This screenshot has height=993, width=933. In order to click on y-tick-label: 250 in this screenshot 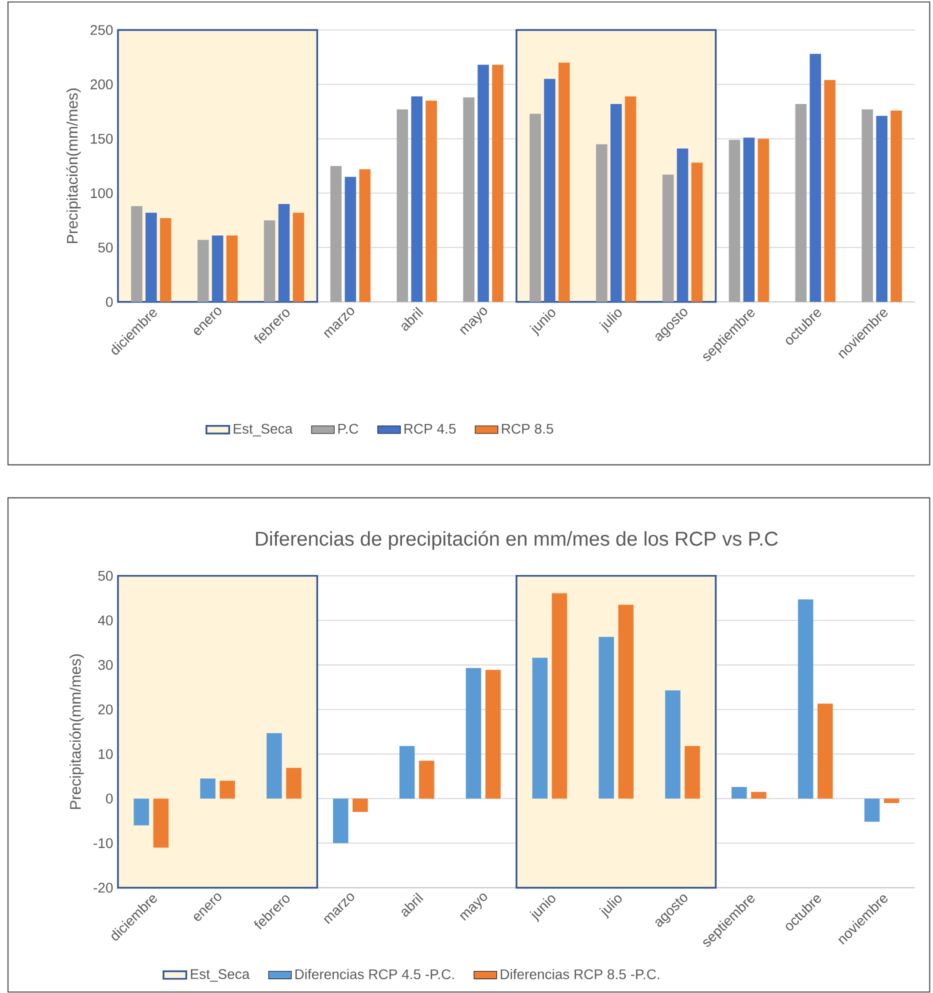, I will do `click(101, 30)`.